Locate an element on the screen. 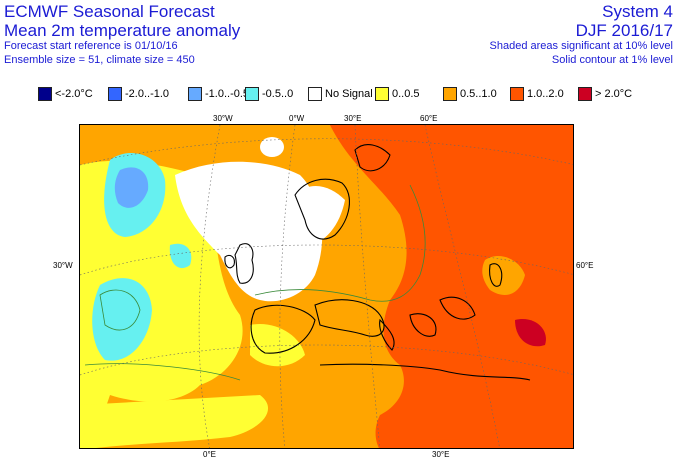 This screenshot has height=461, width=678. coastline-great-britain is located at coordinates (244, 263).